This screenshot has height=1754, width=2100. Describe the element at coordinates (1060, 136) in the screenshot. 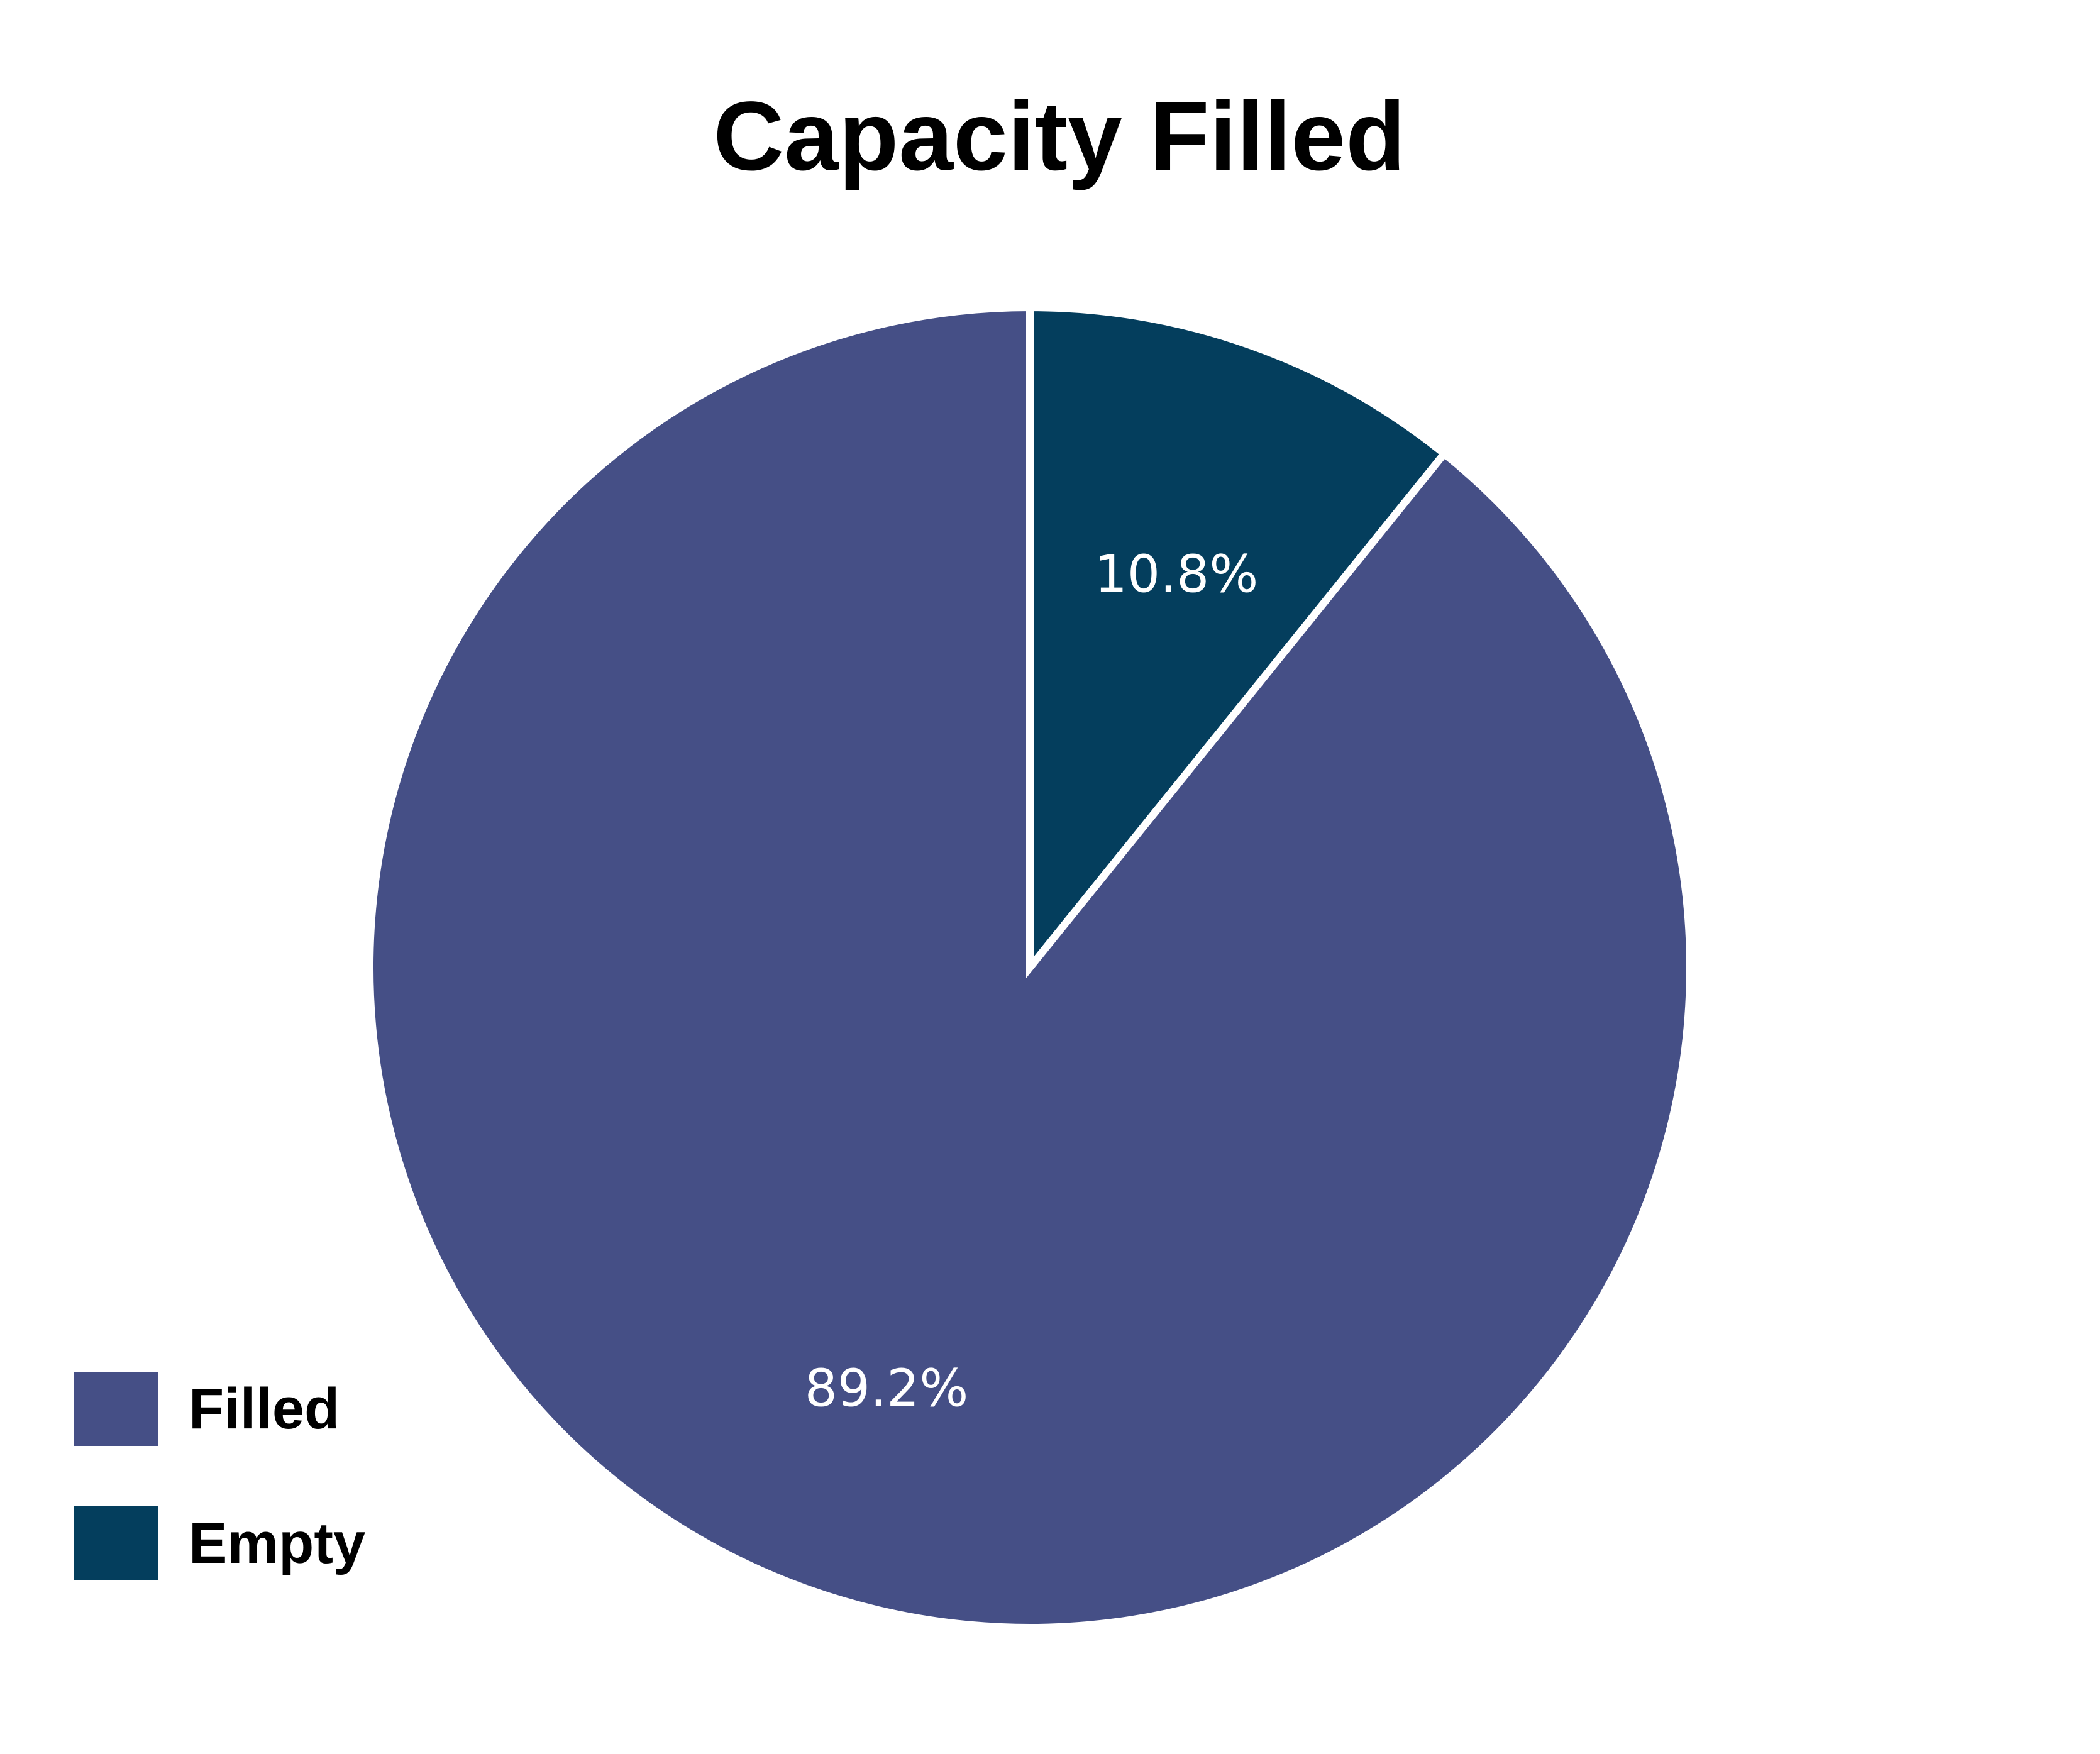

I see `chart-title: Capacity Filled` at that location.